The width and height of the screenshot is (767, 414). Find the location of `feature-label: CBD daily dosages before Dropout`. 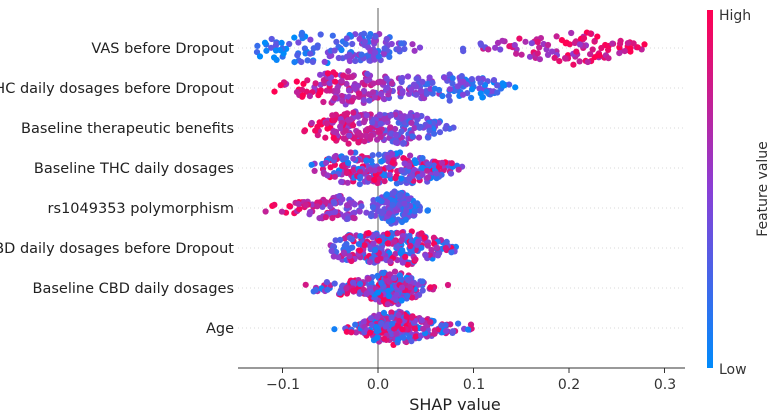

feature-label: CBD daily dosages before Dropout is located at coordinates (117, 249).